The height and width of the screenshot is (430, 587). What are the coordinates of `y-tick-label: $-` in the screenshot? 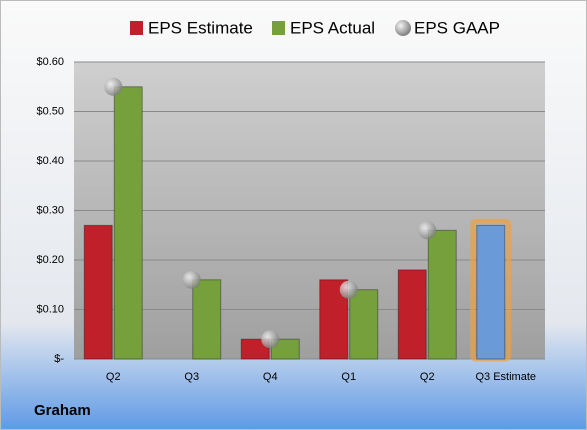 It's located at (59, 359).